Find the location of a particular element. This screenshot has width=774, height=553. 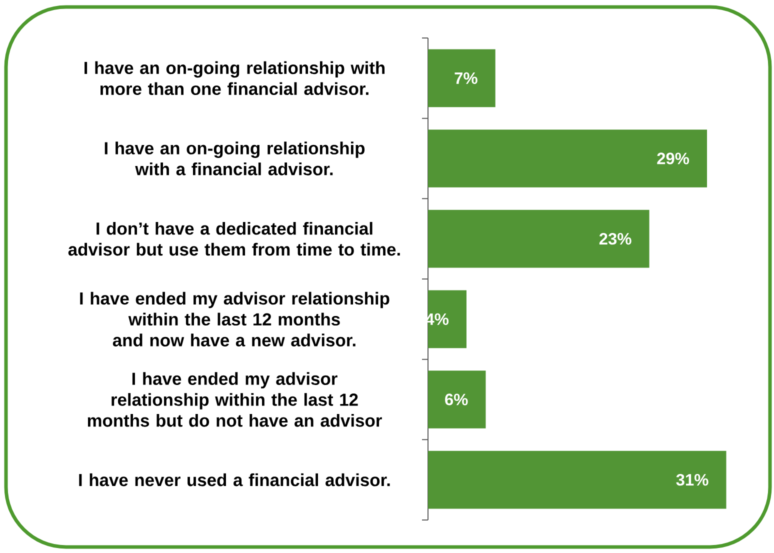

y-tick-label: I have ended my advisor relationship within the last 12 months but do not have an advisor is located at coordinates (235, 399).